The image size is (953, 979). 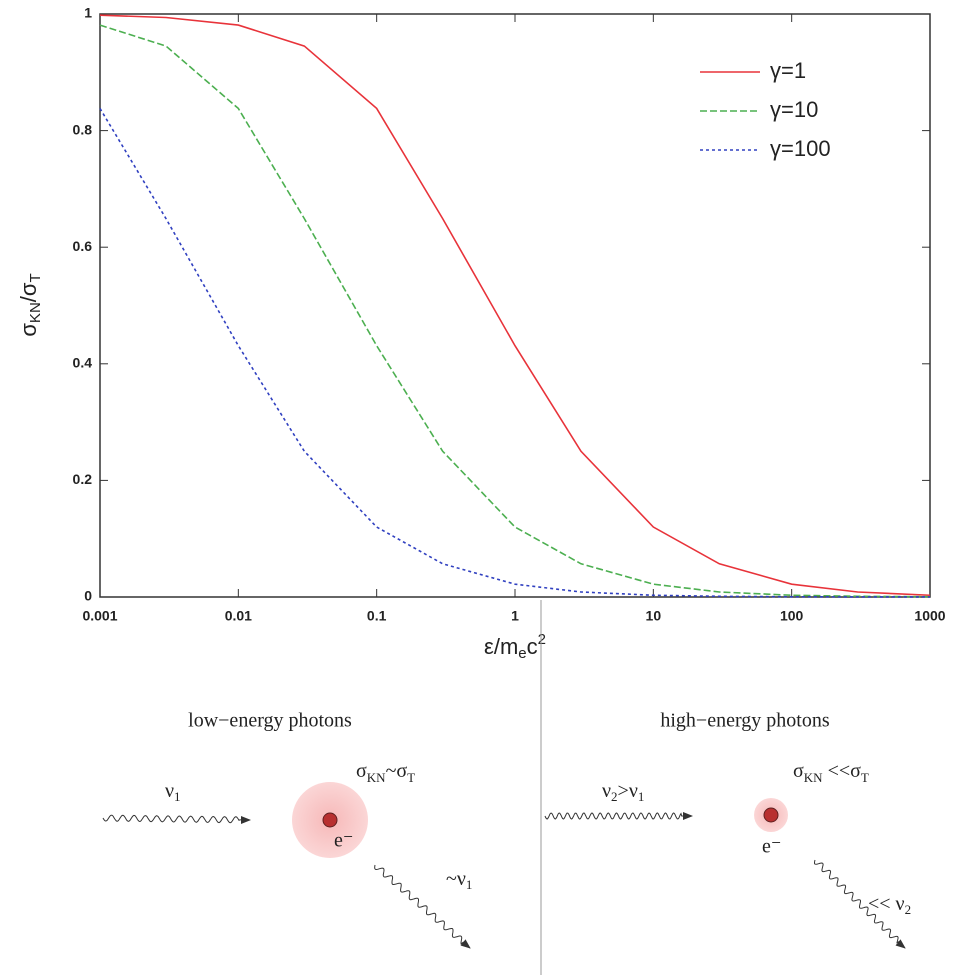 What do you see at coordinates (831, 772) in the screenshot?
I see `cross-section-label: σKN <<σT` at bounding box center [831, 772].